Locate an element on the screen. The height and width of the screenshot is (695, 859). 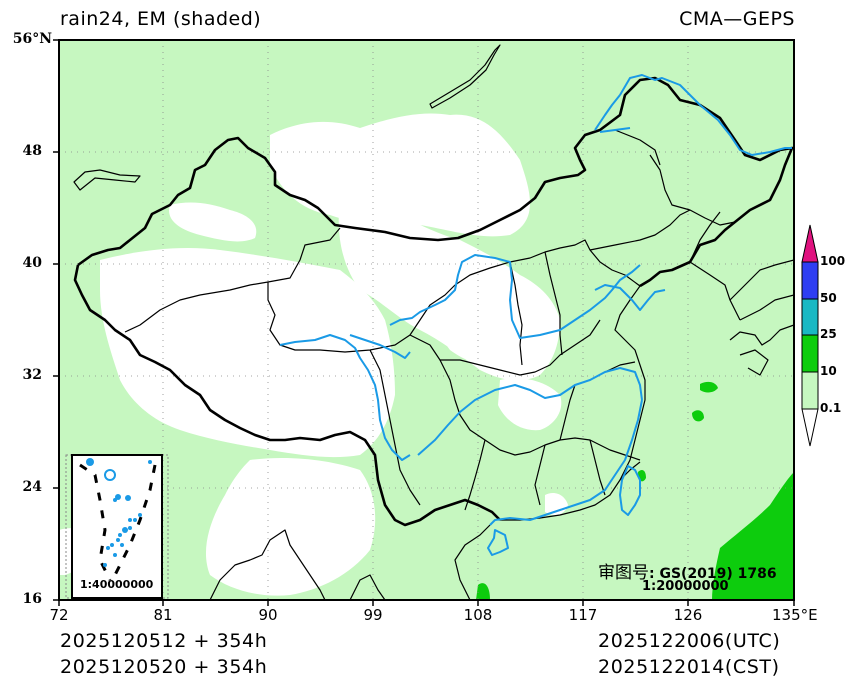
init-time-cst: 2025120520 + 354h is located at coordinates (164, 667).